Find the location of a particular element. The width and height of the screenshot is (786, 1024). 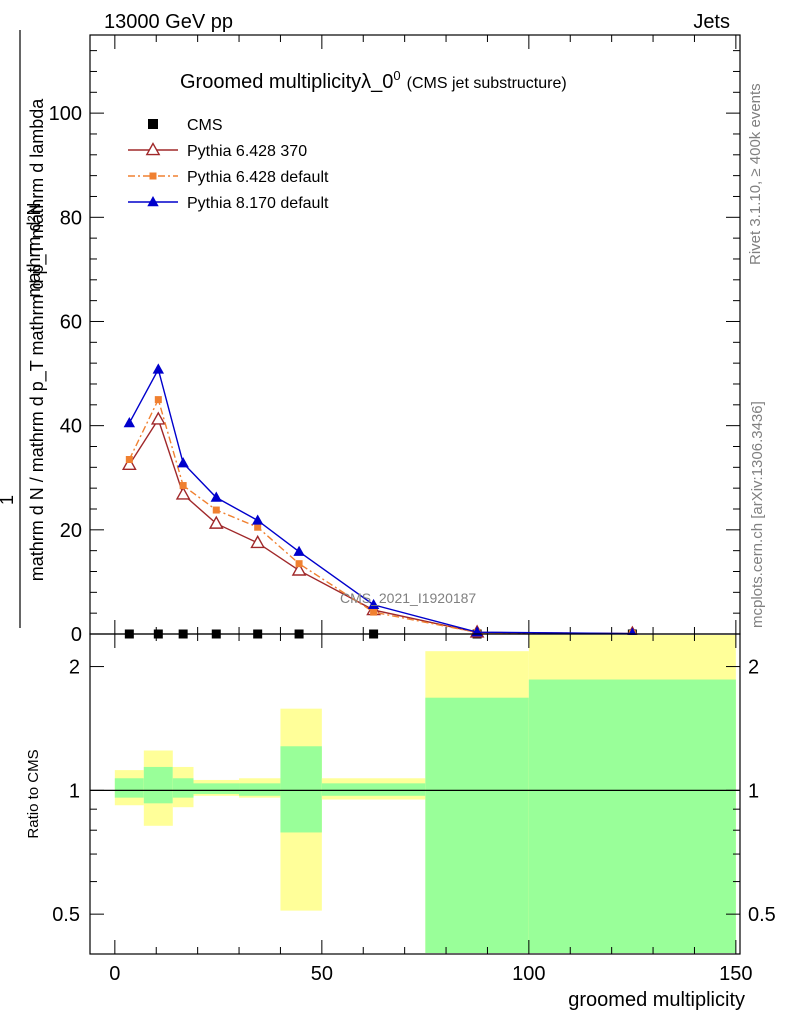

ratio-y-tick-label-right: 1 is located at coordinates (753, 791).